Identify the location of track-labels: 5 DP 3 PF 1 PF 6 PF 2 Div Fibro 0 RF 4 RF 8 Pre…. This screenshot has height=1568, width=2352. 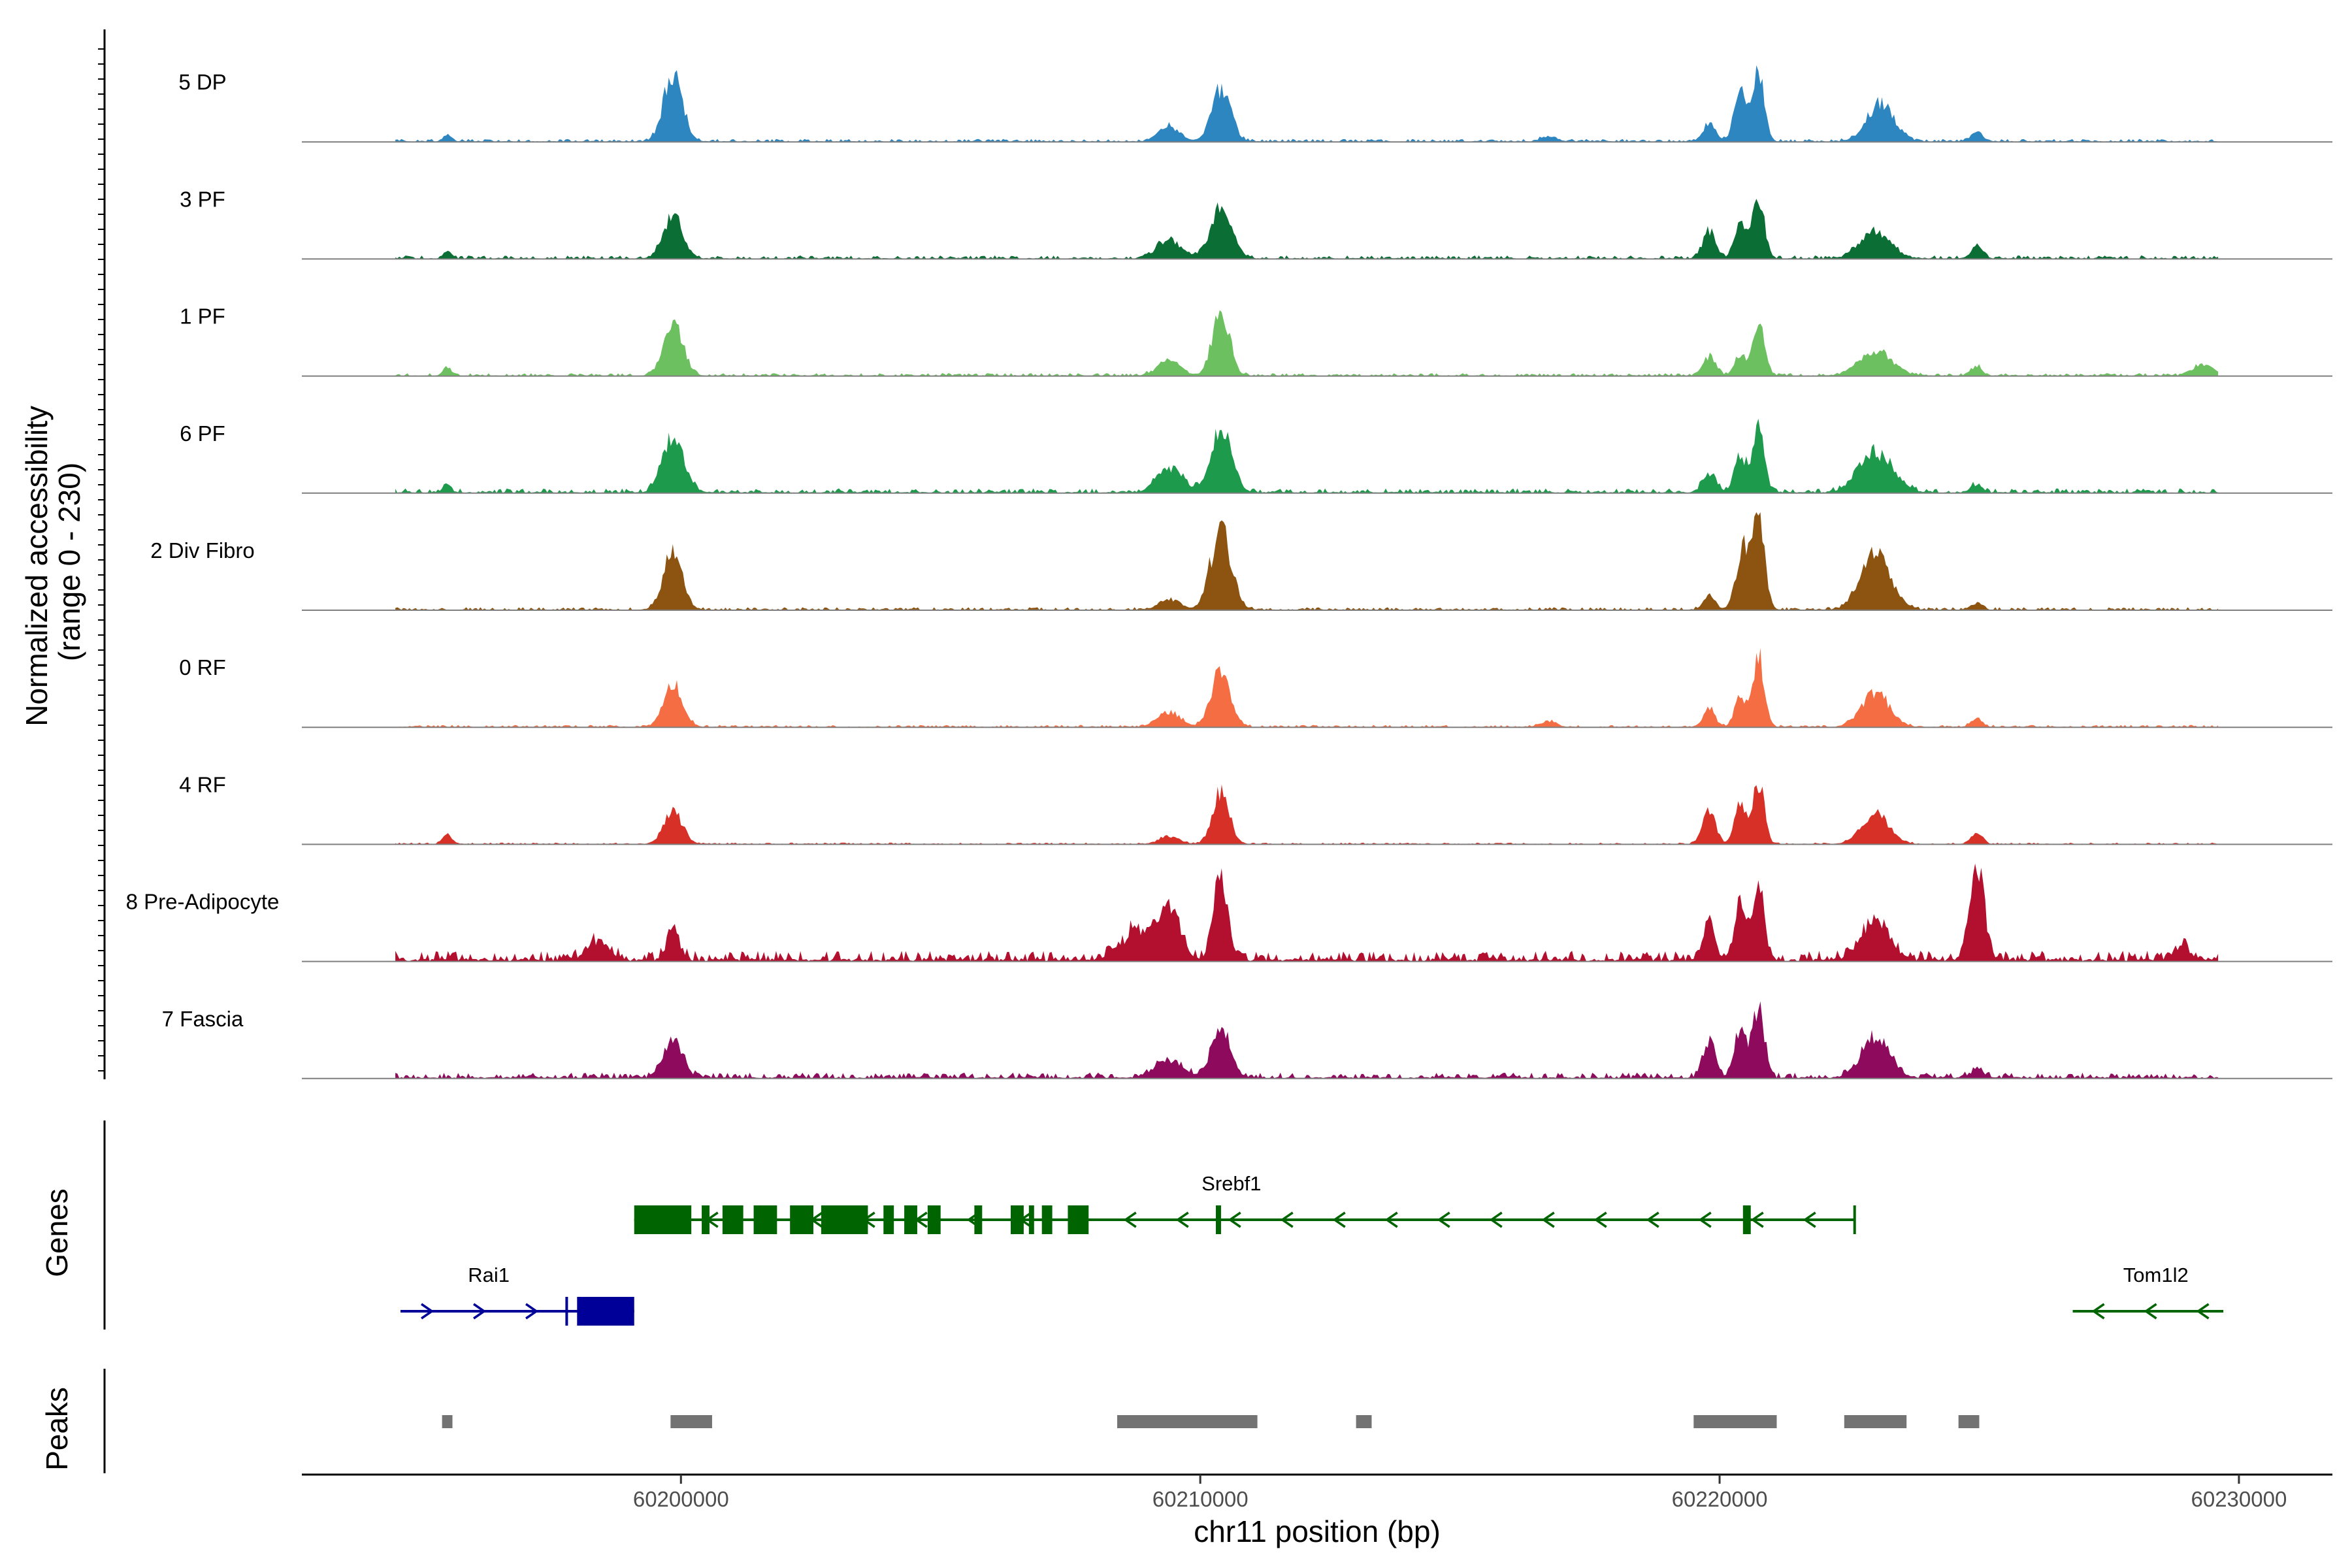
(203, 550).